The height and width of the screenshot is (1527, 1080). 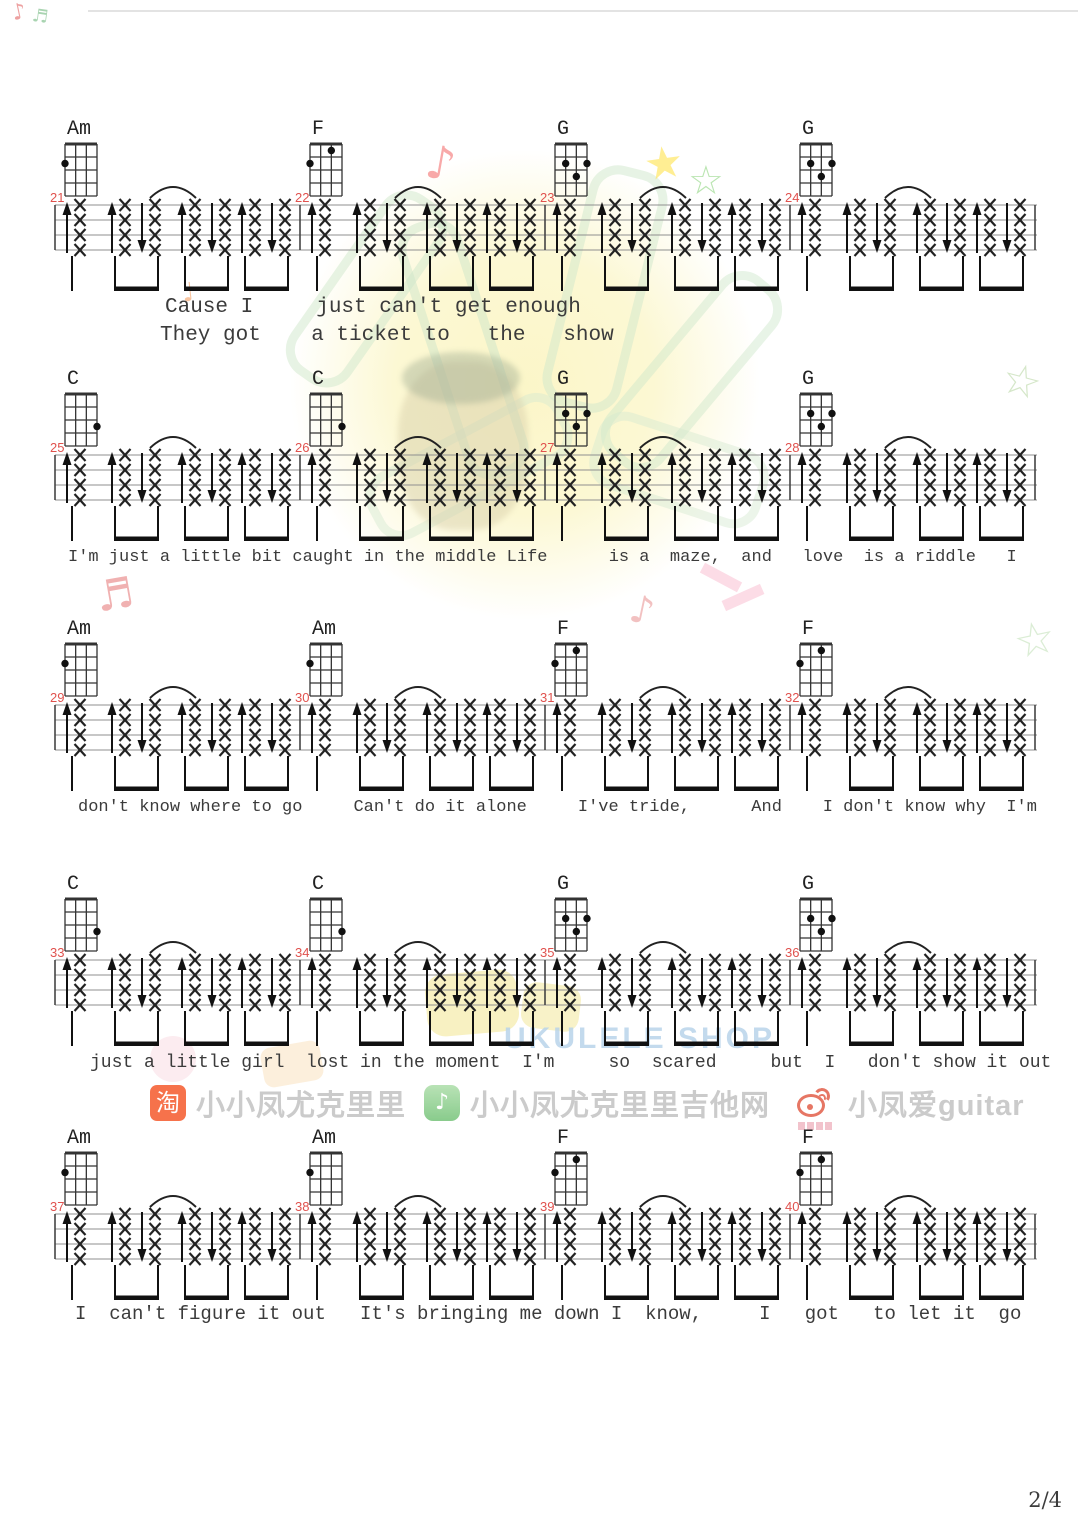 What do you see at coordinates (543, 704) in the screenshot?
I see `tab-system: 29 Am 30 Am 31 F 32 F` at bounding box center [543, 704].